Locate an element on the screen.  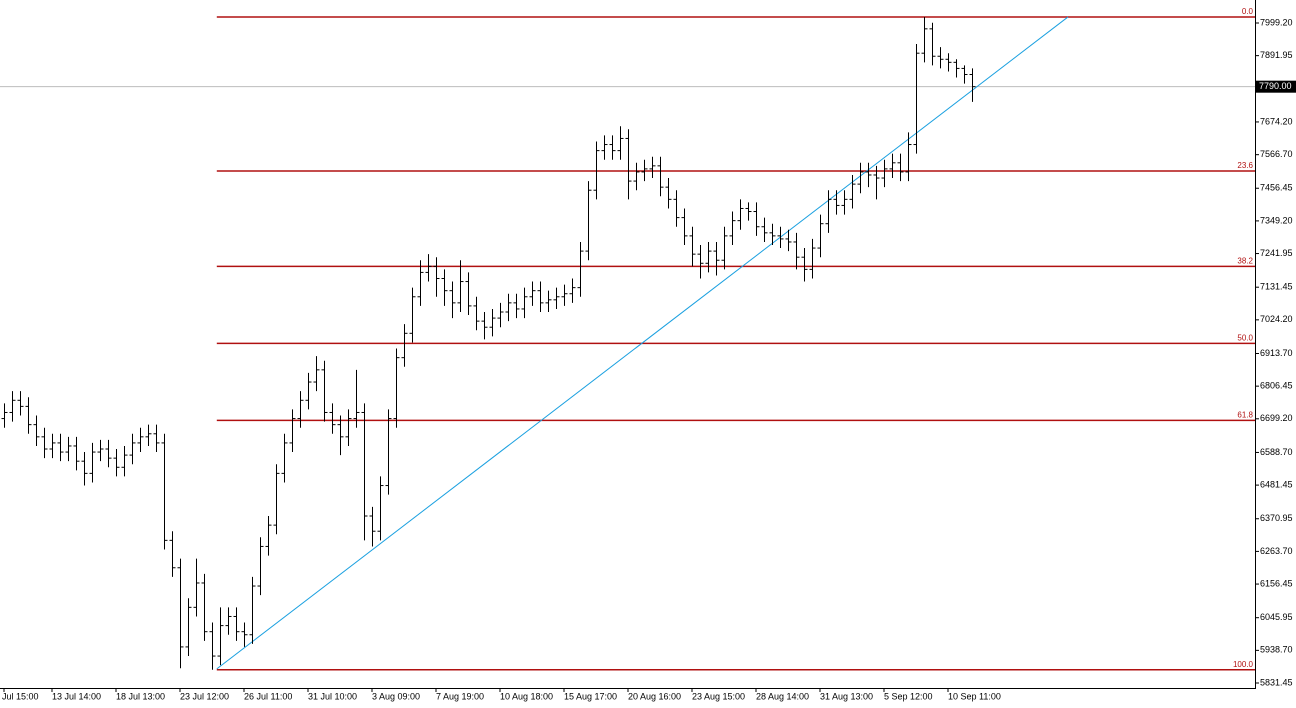
y-tick-label: 6263.70 is located at coordinates (1276, 551).